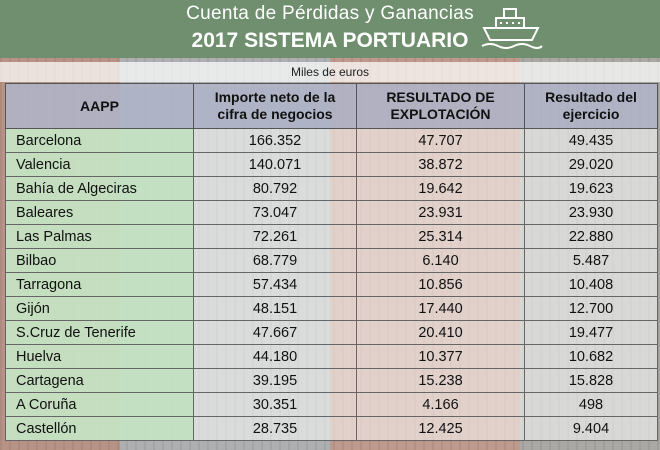  I want to click on cell-importe: 68.779, so click(275, 260).